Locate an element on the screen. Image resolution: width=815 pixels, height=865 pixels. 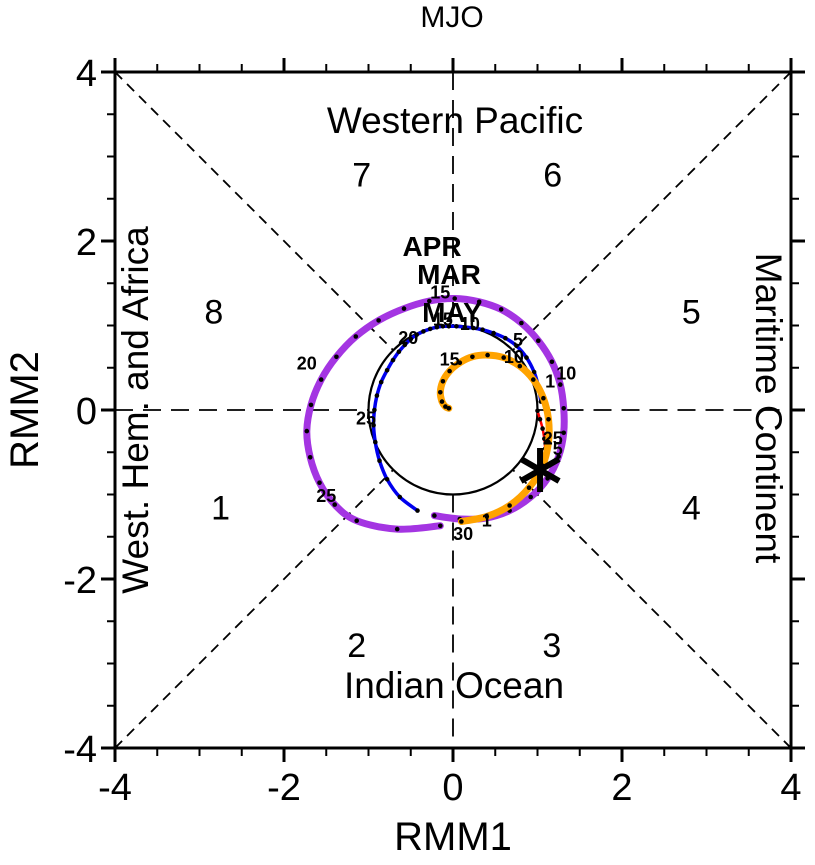
start-asterisk-arm is located at coordinates (540, 470).